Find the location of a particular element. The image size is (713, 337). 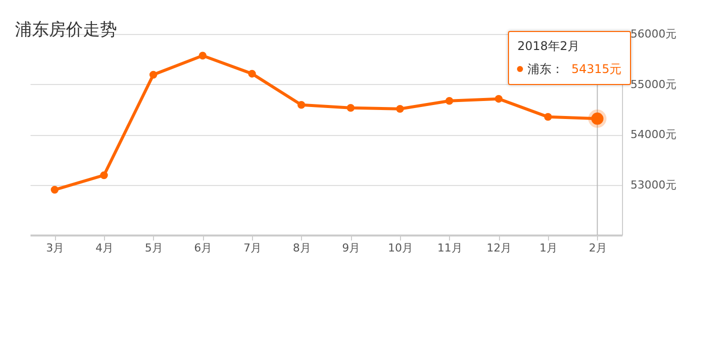

annotation: 2018年2月 is located at coordinates (549, 46).